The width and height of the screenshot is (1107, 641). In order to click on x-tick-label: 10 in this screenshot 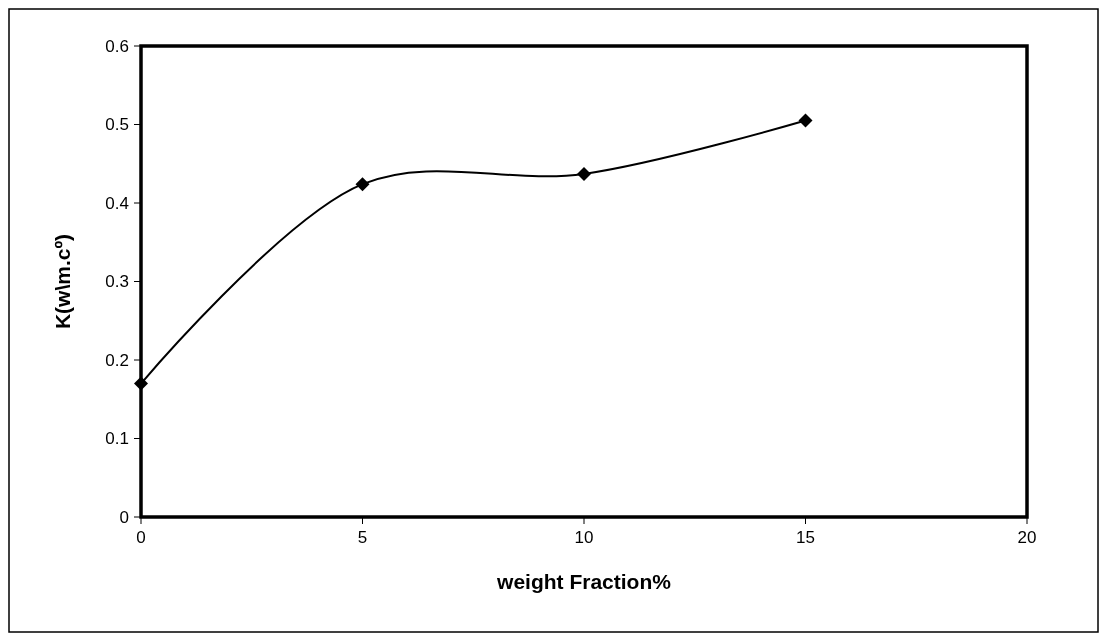, I will do `click(584, 537)`.